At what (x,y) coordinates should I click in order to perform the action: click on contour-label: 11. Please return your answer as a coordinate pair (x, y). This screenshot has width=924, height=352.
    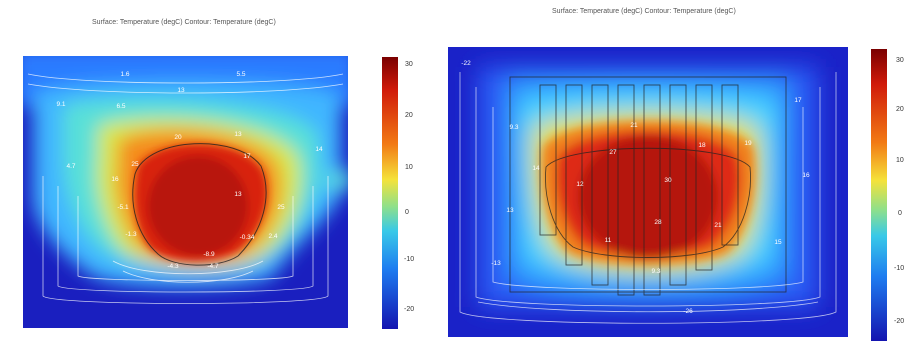
    Looking at the image, I should click on (608, 240).